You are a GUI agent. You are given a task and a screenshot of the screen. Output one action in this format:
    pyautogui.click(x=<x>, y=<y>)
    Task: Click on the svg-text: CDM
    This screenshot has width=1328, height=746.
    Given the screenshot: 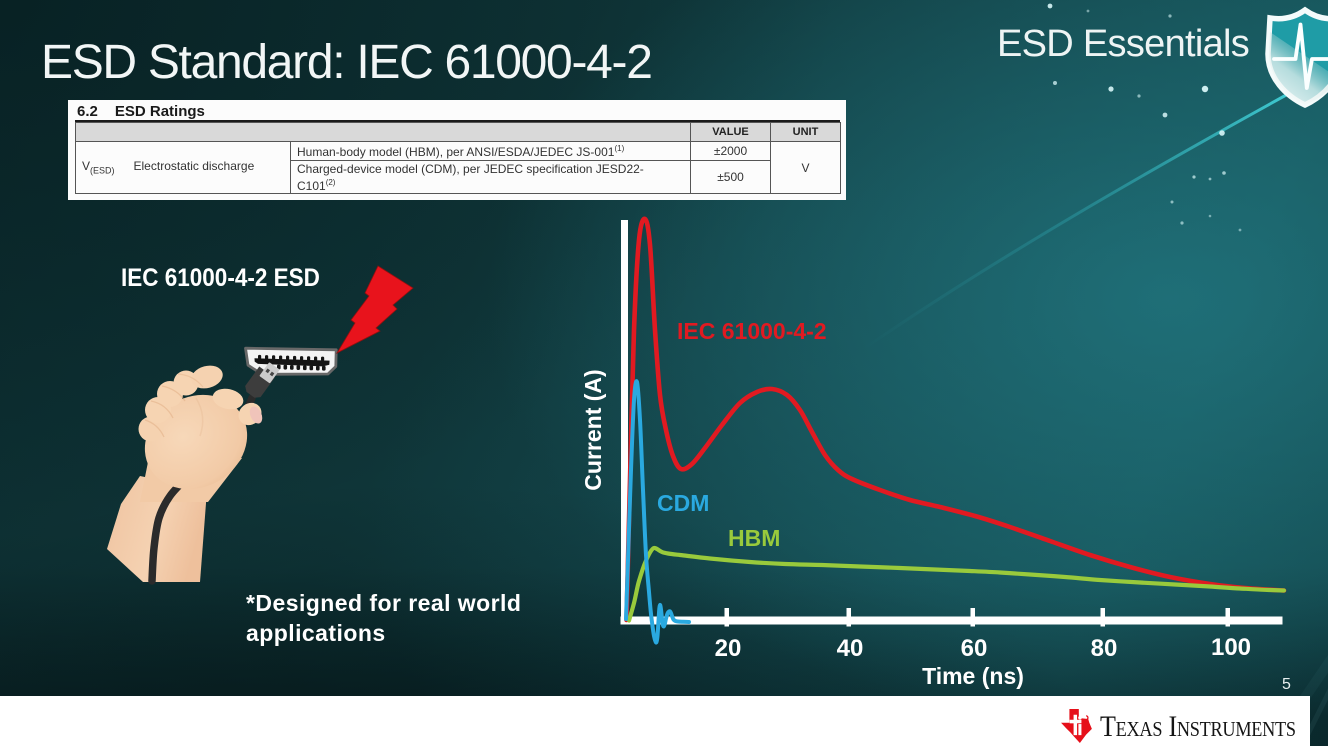 What is the action you would take?
    pyautogui.click(x=683, y=503)
    